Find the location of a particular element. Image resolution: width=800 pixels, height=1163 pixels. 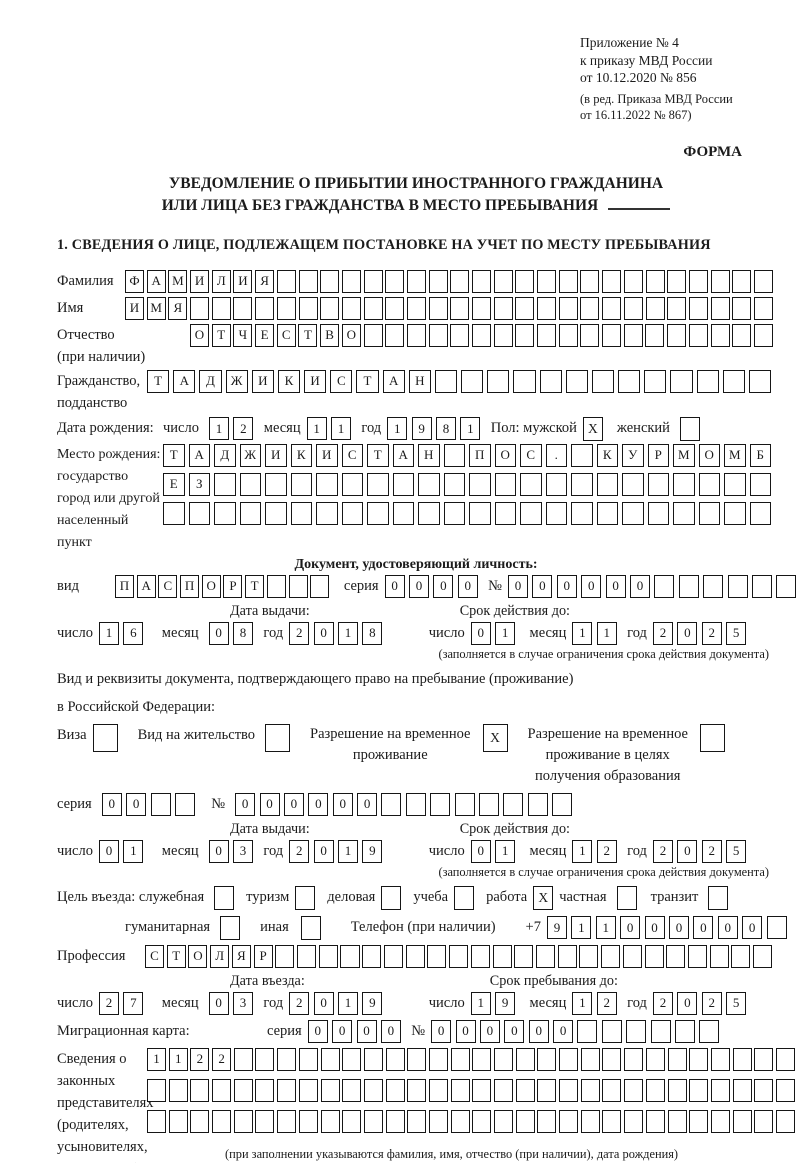

char-cell: Б is located at coordinates (760, 455).